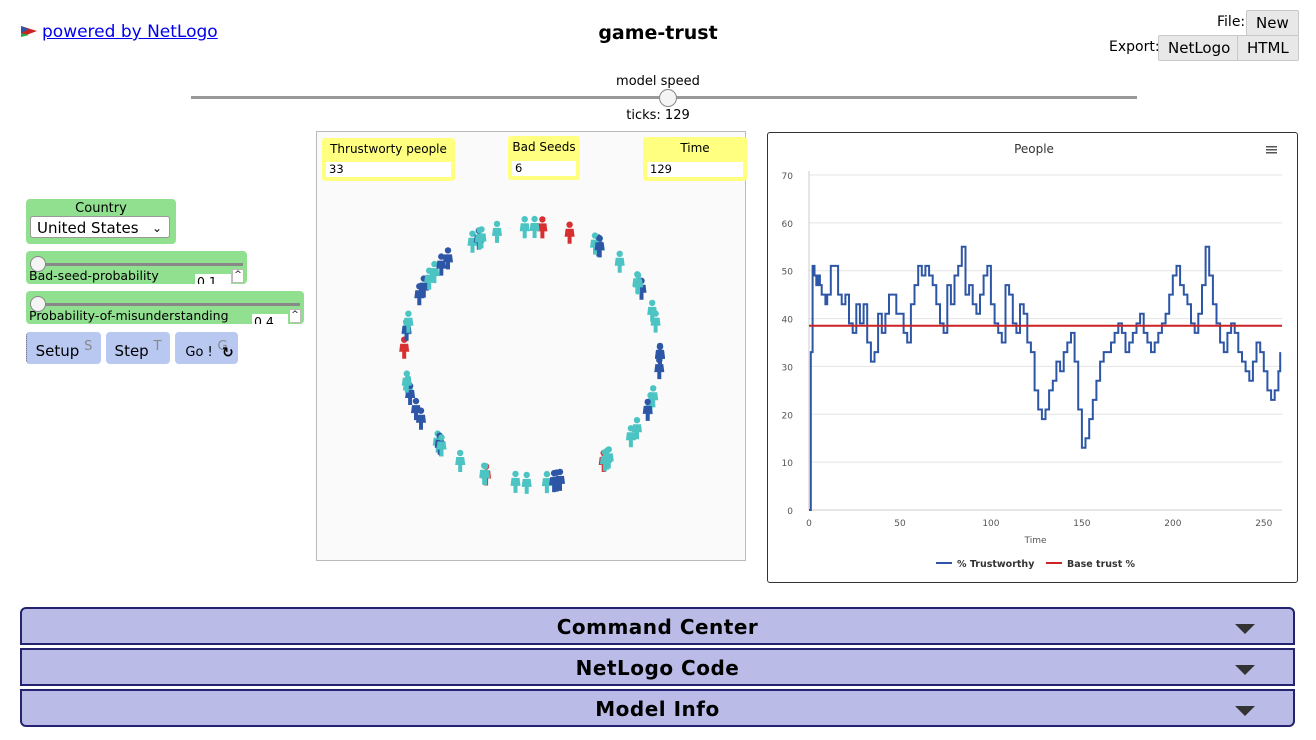 The height and width of the screenshot is (740, 1316). What do you see at coordinates (1199, 48) in the screenshot?
I see `export-netlogo-button: NetLogo` at bounding box center [1199, 48].